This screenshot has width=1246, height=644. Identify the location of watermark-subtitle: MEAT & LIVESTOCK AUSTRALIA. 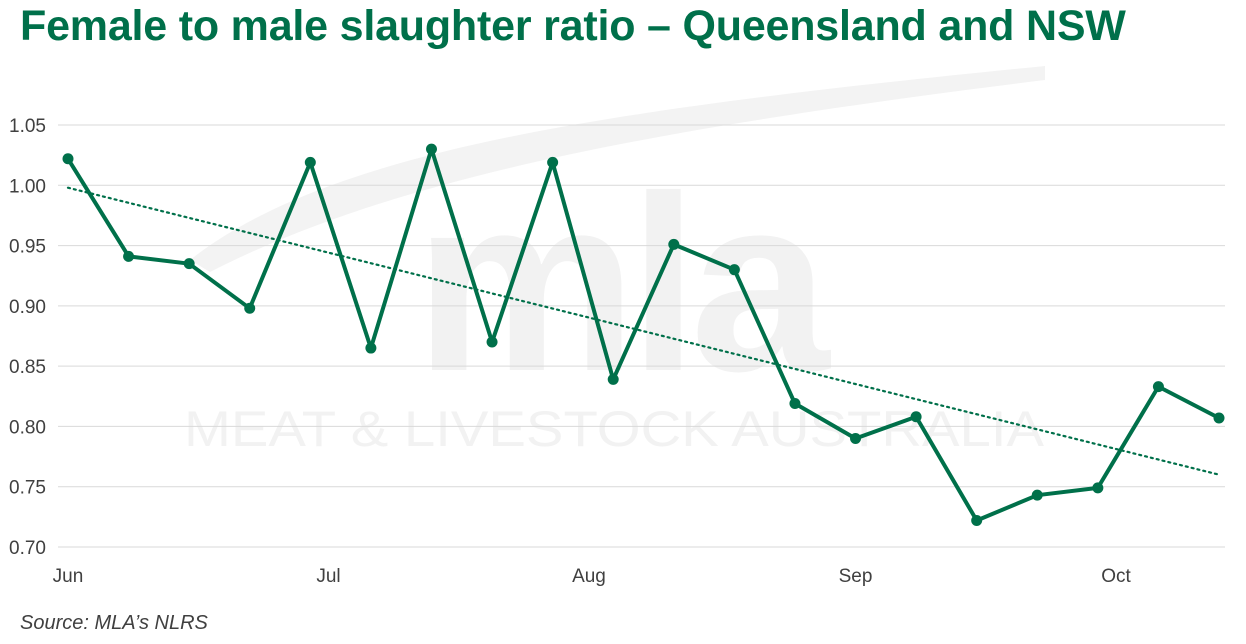
(614, 429).